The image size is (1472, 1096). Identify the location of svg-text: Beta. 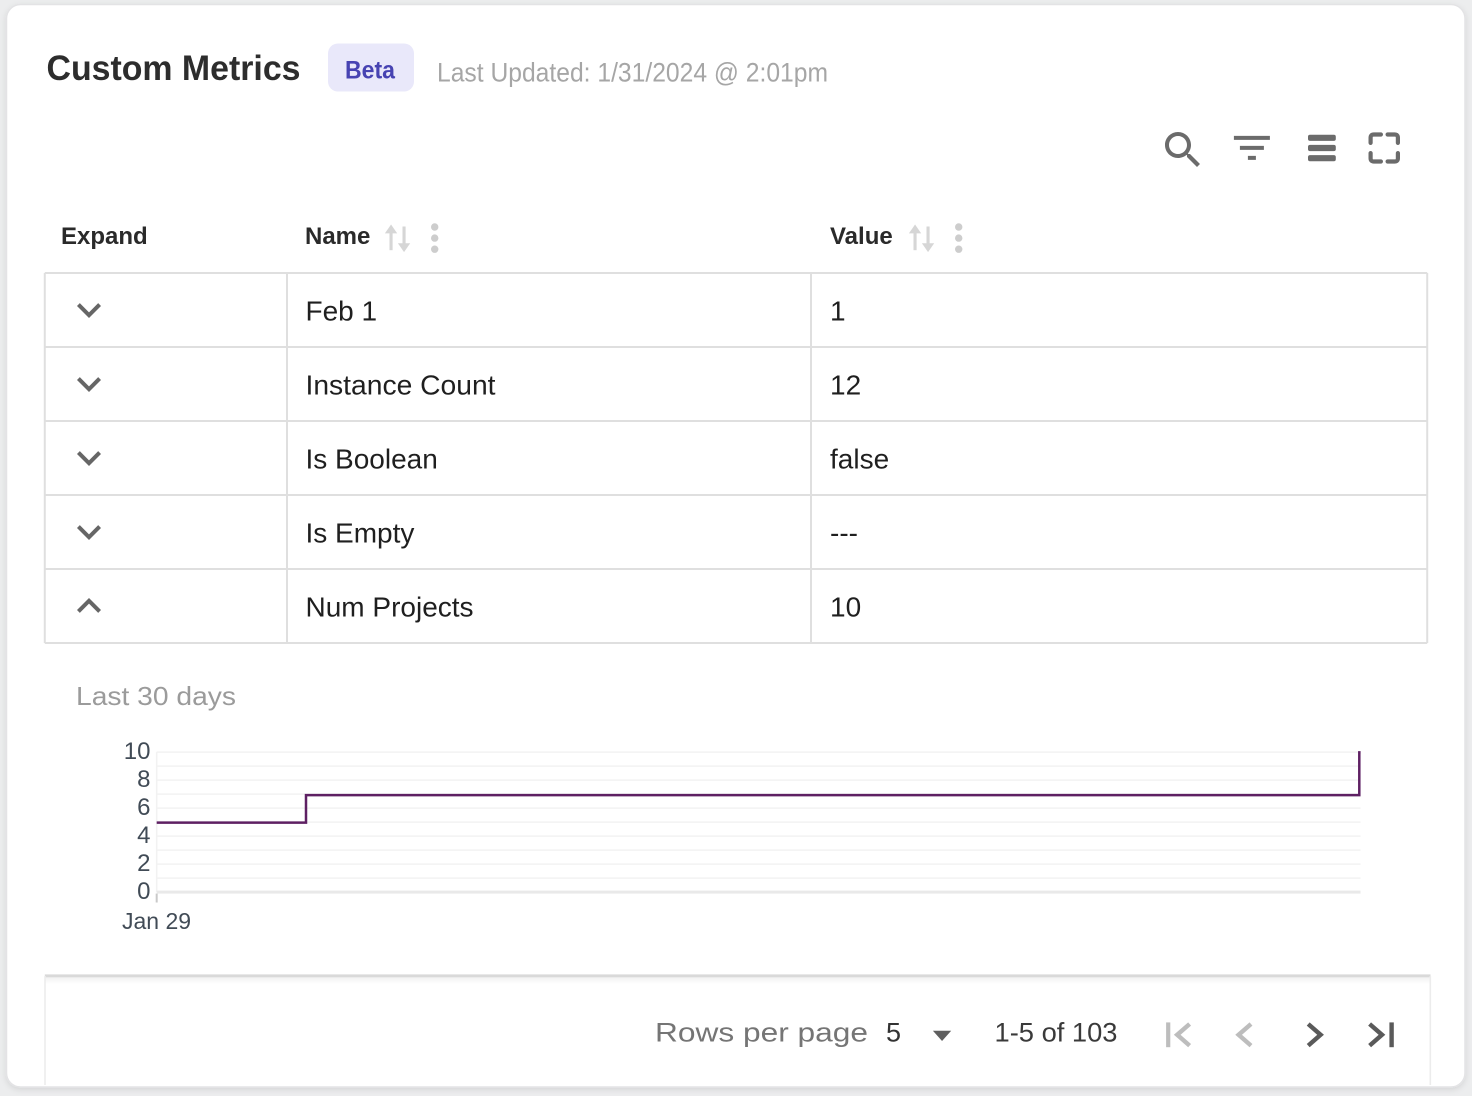
(370, 71).